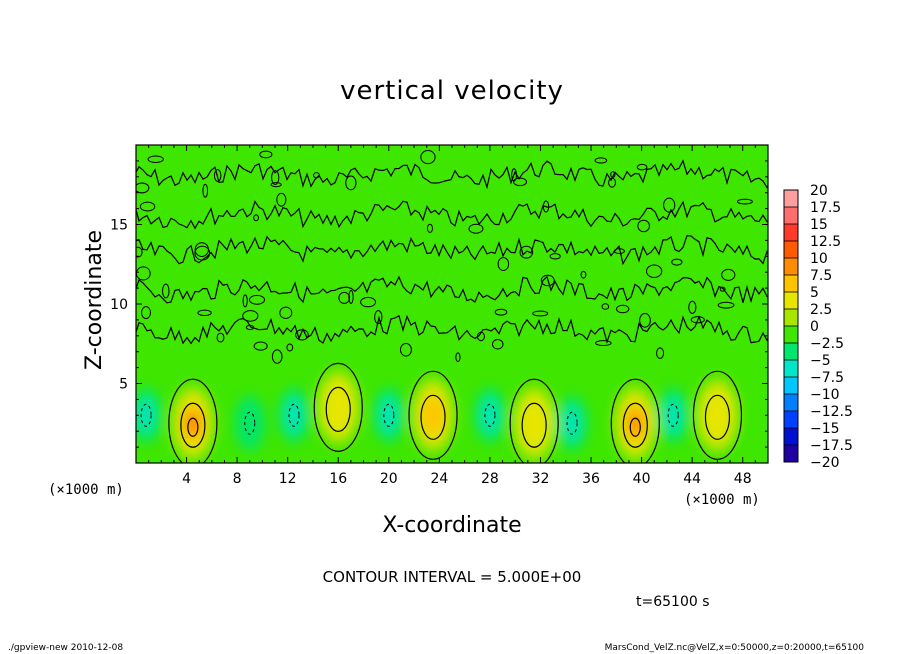  I want to click on colorbar-label: 7.5, so click(821, 276).